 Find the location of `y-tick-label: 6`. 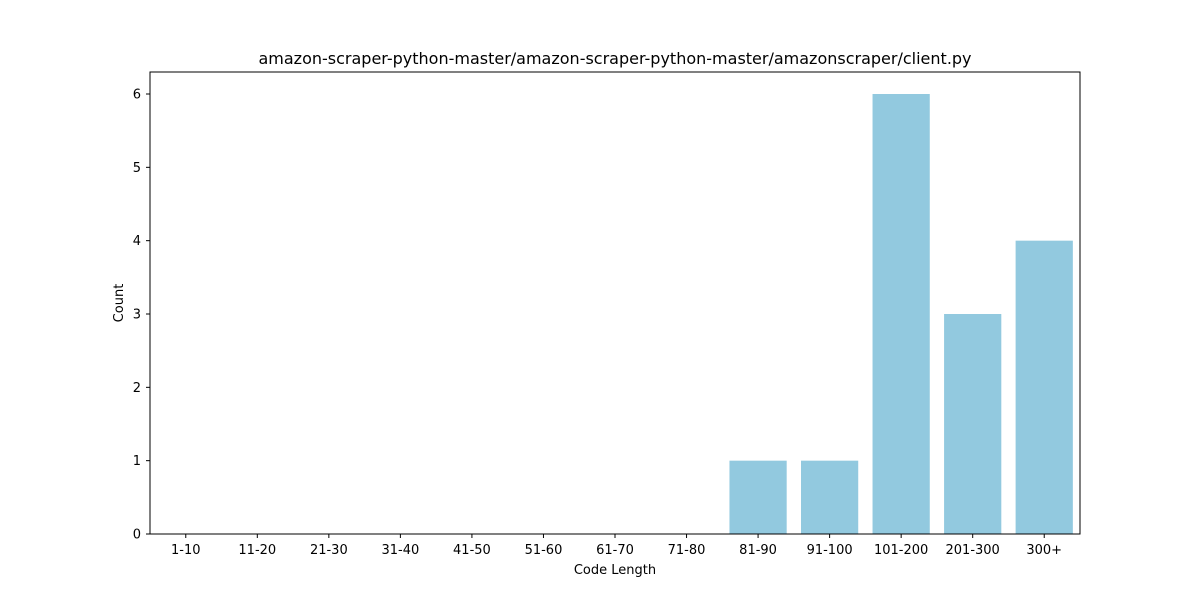

y-tick-label: 6 is located at coordinates (137, 95).